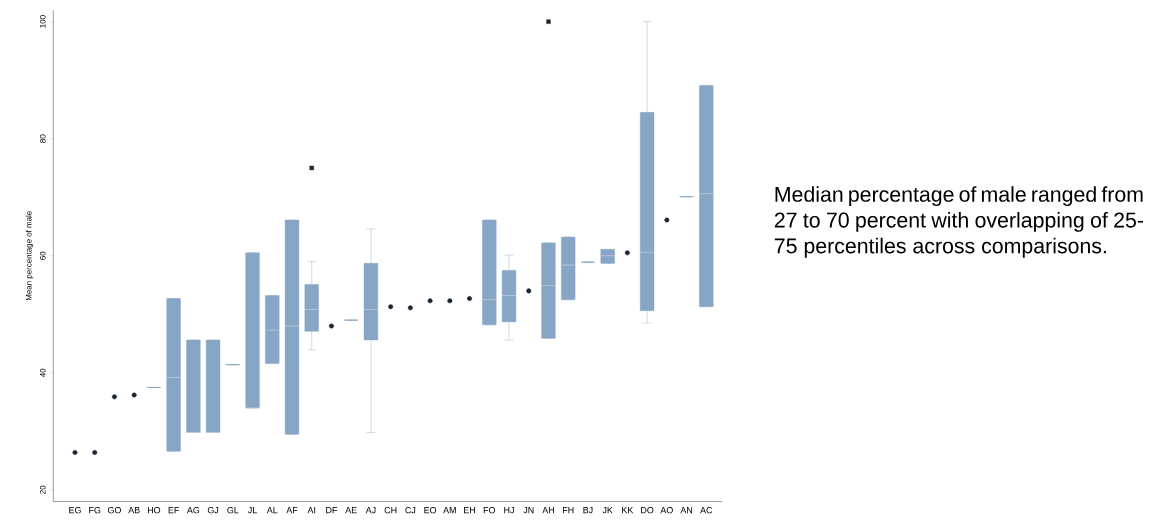 This screenshot has width=1151, height=524. What do you see at coordinates (272, 509) in the screenshot?
I see `x-tick-label: AL` at bounding box center [272, 509].